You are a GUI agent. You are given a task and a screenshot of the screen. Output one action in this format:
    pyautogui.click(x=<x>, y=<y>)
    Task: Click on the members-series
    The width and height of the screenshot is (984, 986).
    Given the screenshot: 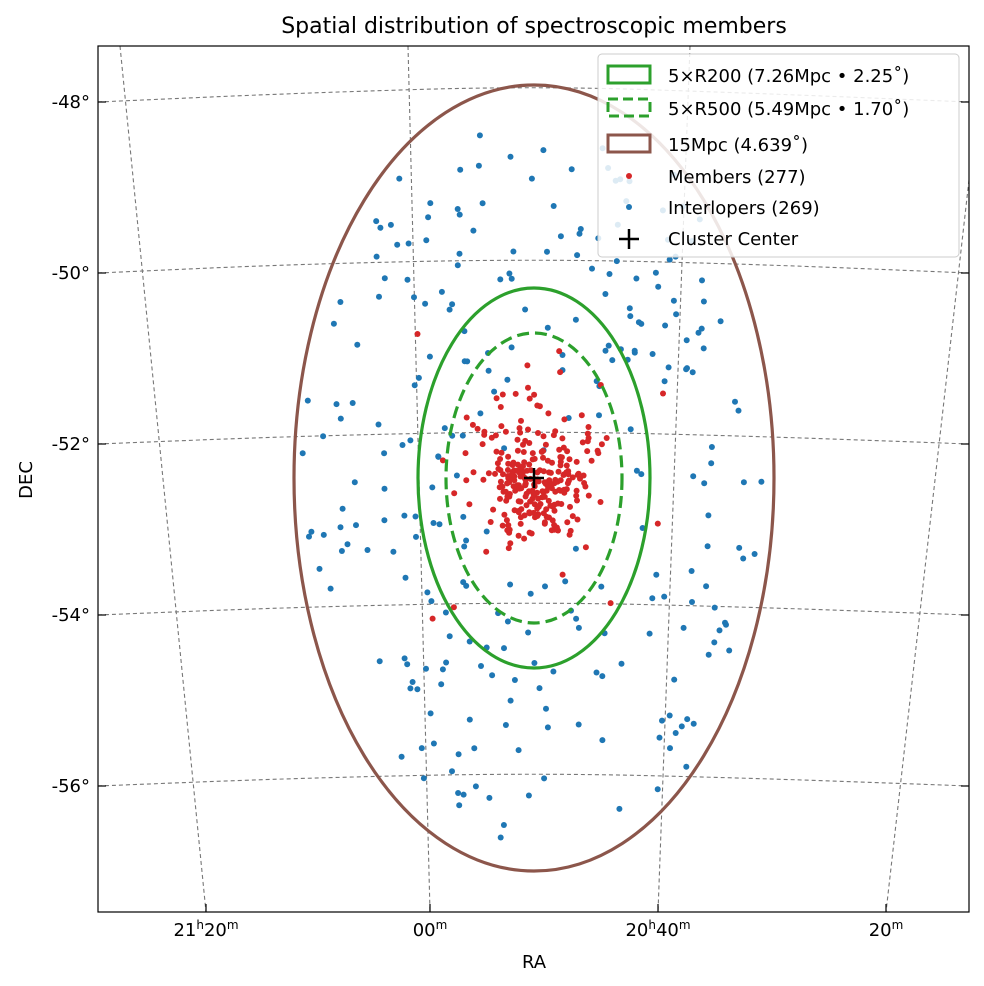 What is the action you would take?
    pyautogui.click(x=540, y=476)
    